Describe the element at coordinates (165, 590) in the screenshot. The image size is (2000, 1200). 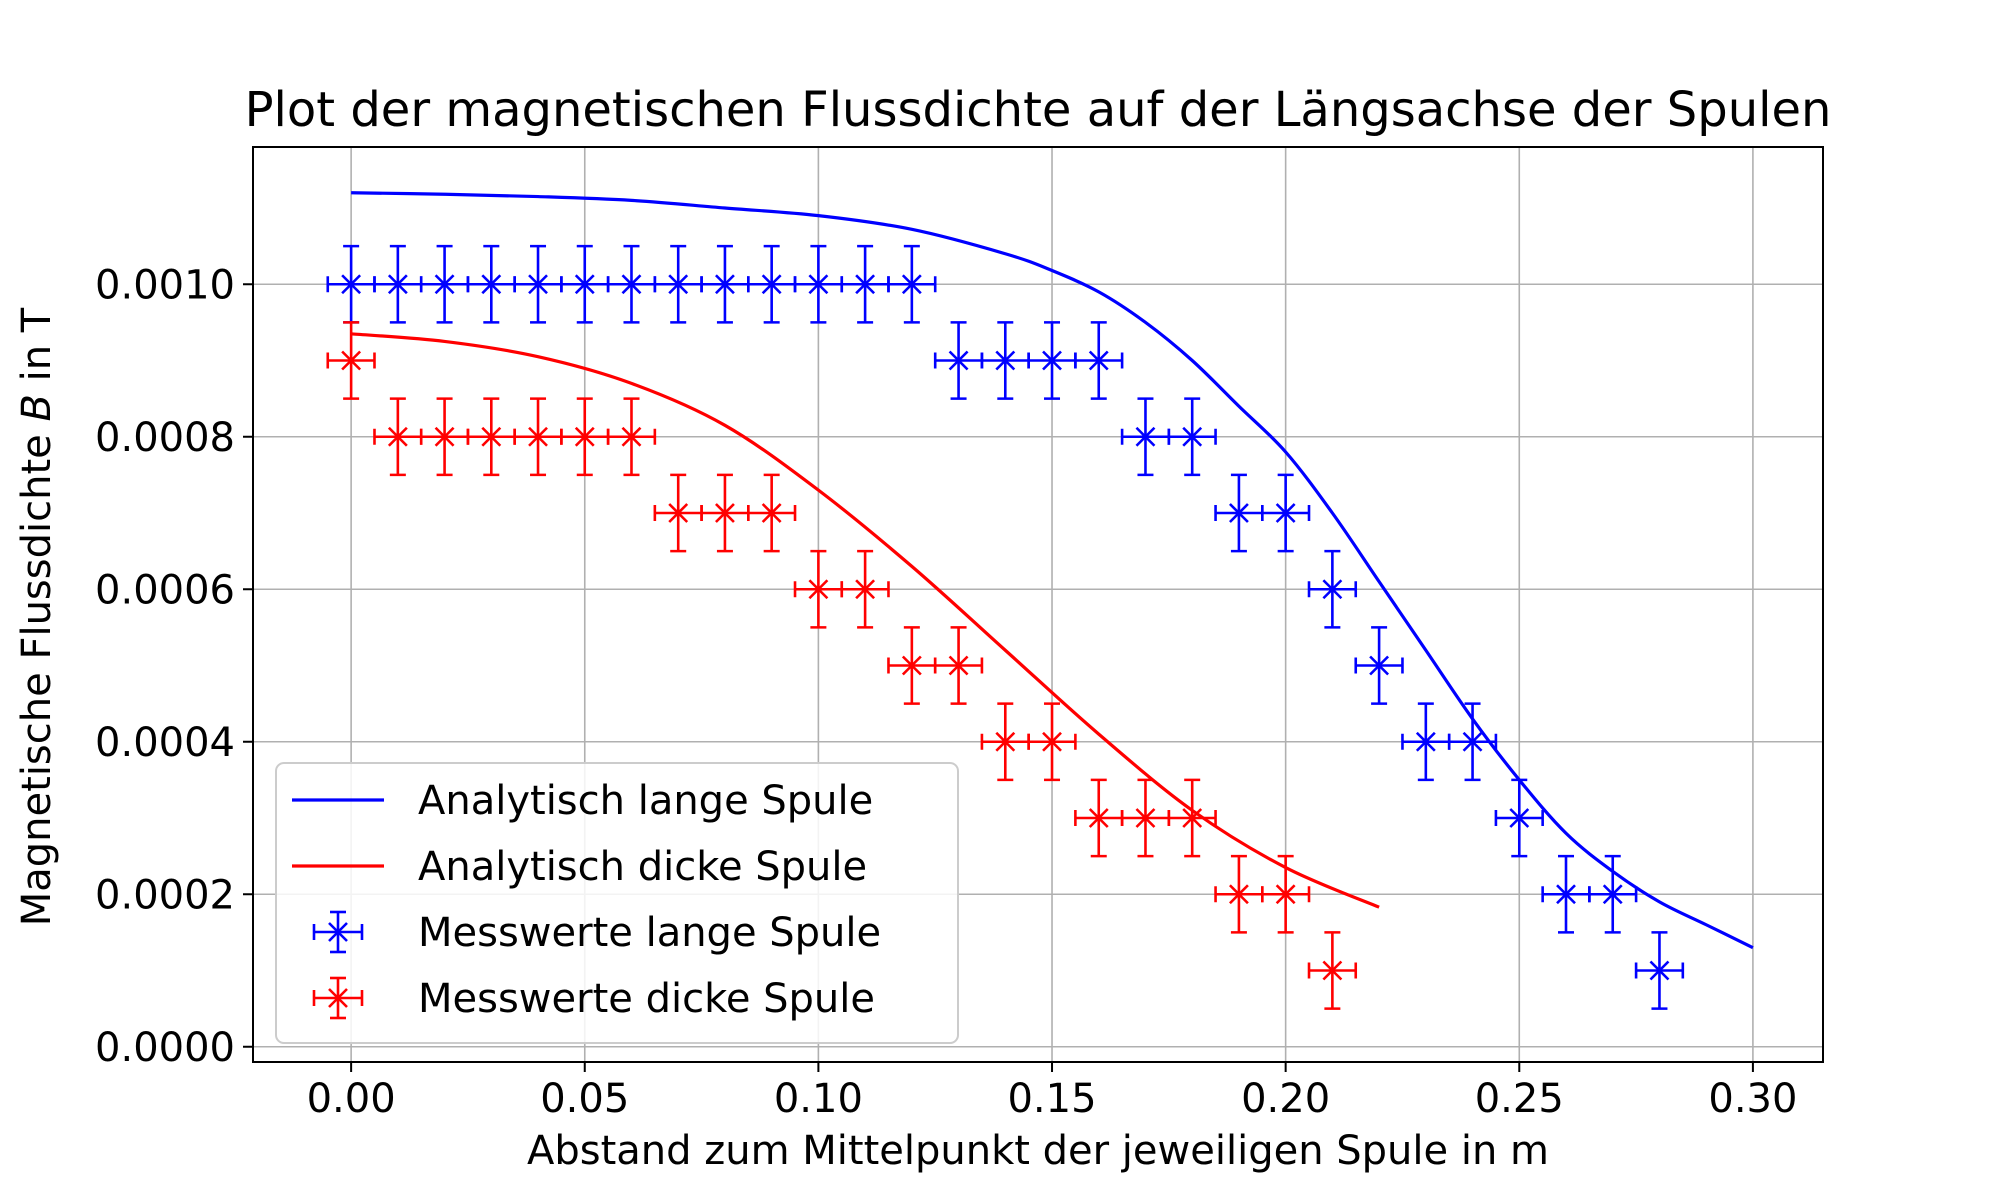
I see `y-tick-label: 0.0006` at that location.